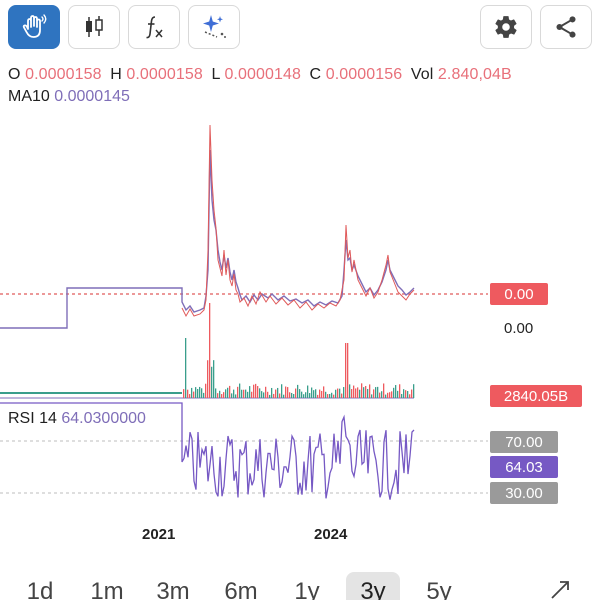 This screenshot has height=600, width=600. Describe the element at coordinates (373, 586) in the screenshot. I see `period-3y: 3y` at that location.